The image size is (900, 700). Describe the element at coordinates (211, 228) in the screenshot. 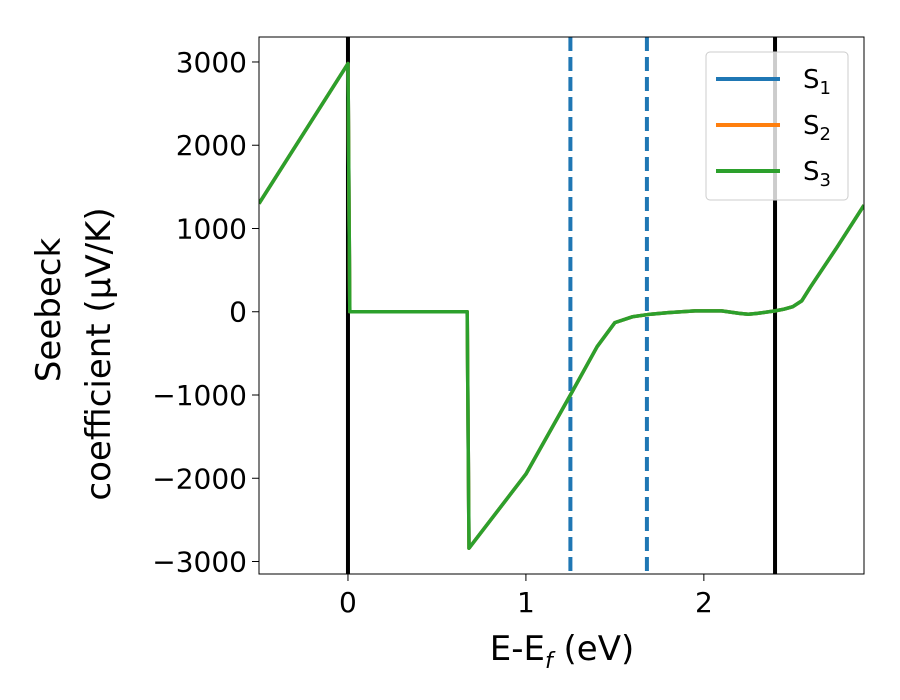

I see `y-tick-label: 1000` at that location.